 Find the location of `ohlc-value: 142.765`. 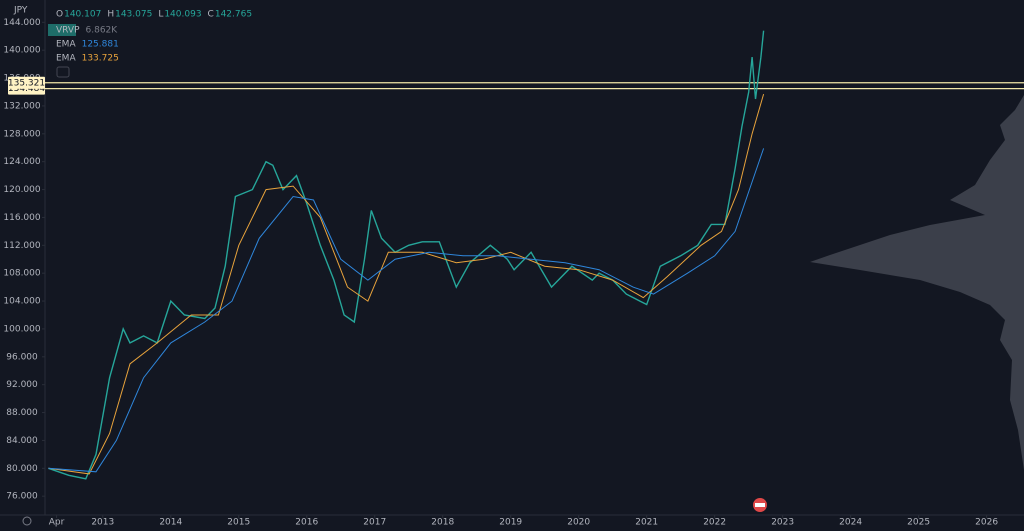

ohlc-value: 142.765 is located at coordinates (233, 15).